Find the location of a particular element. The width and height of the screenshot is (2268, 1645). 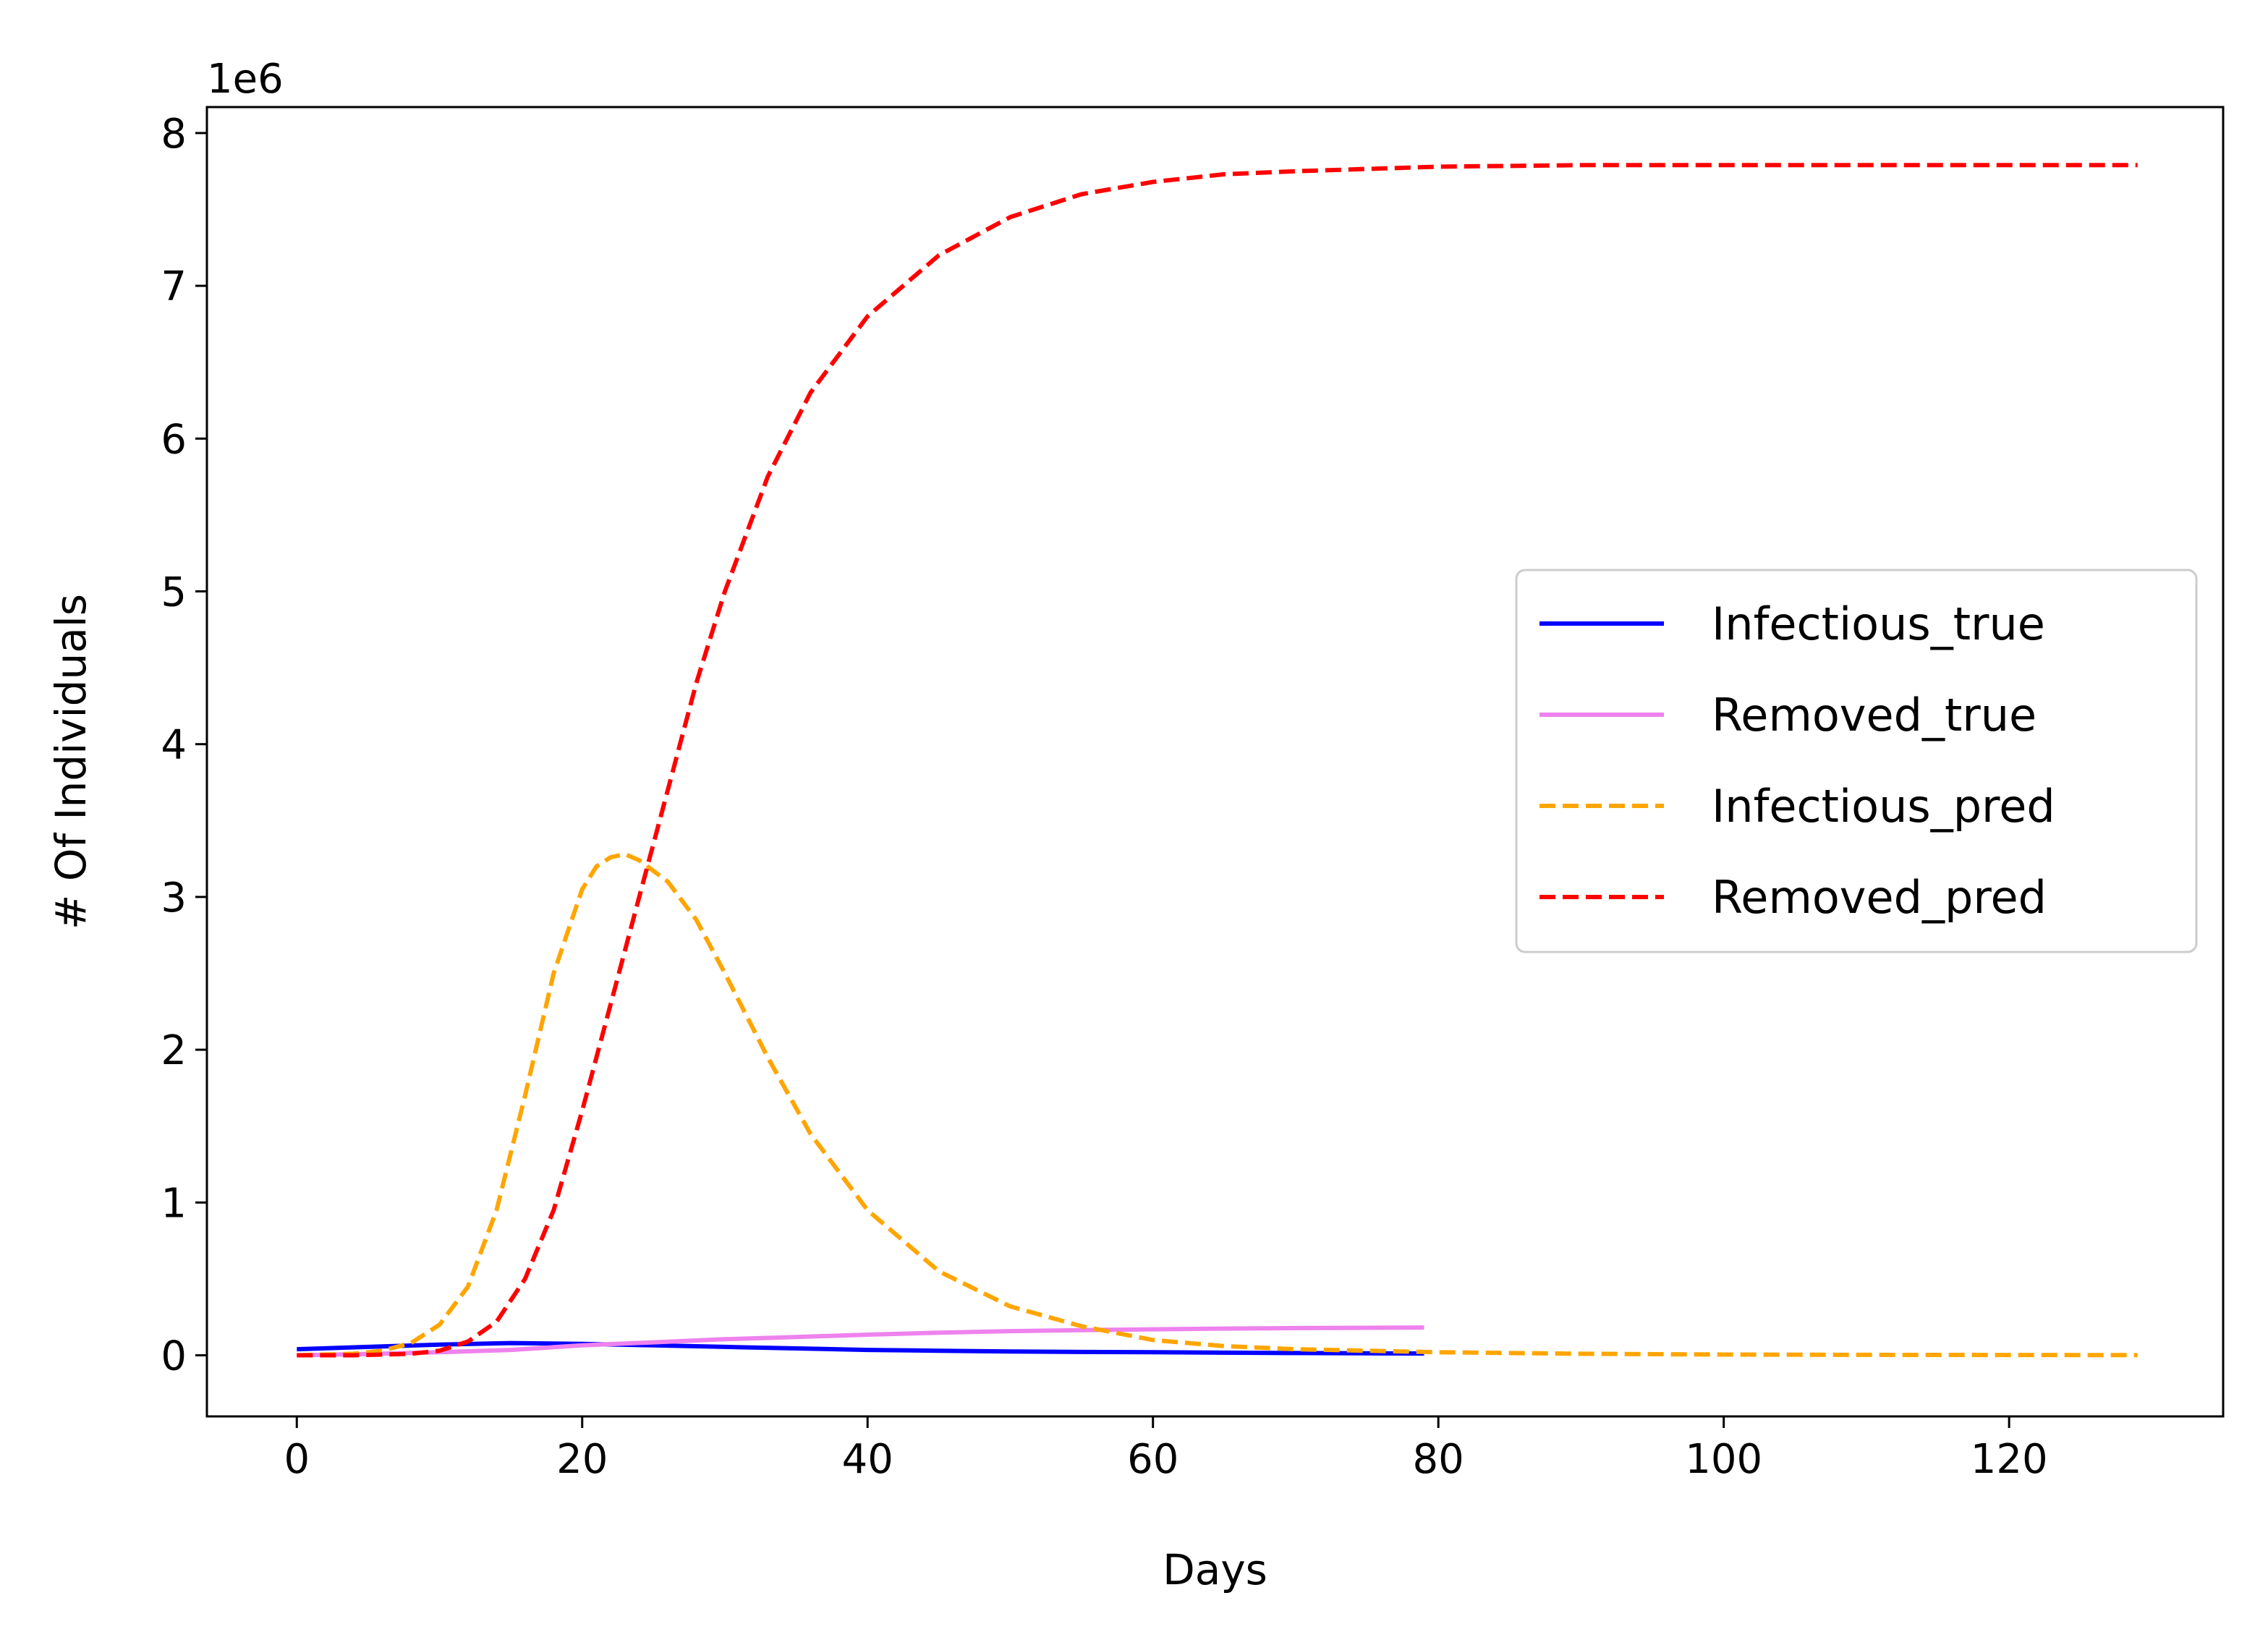

x-tick-label: 60 is located at coordinates (1152, 1460).